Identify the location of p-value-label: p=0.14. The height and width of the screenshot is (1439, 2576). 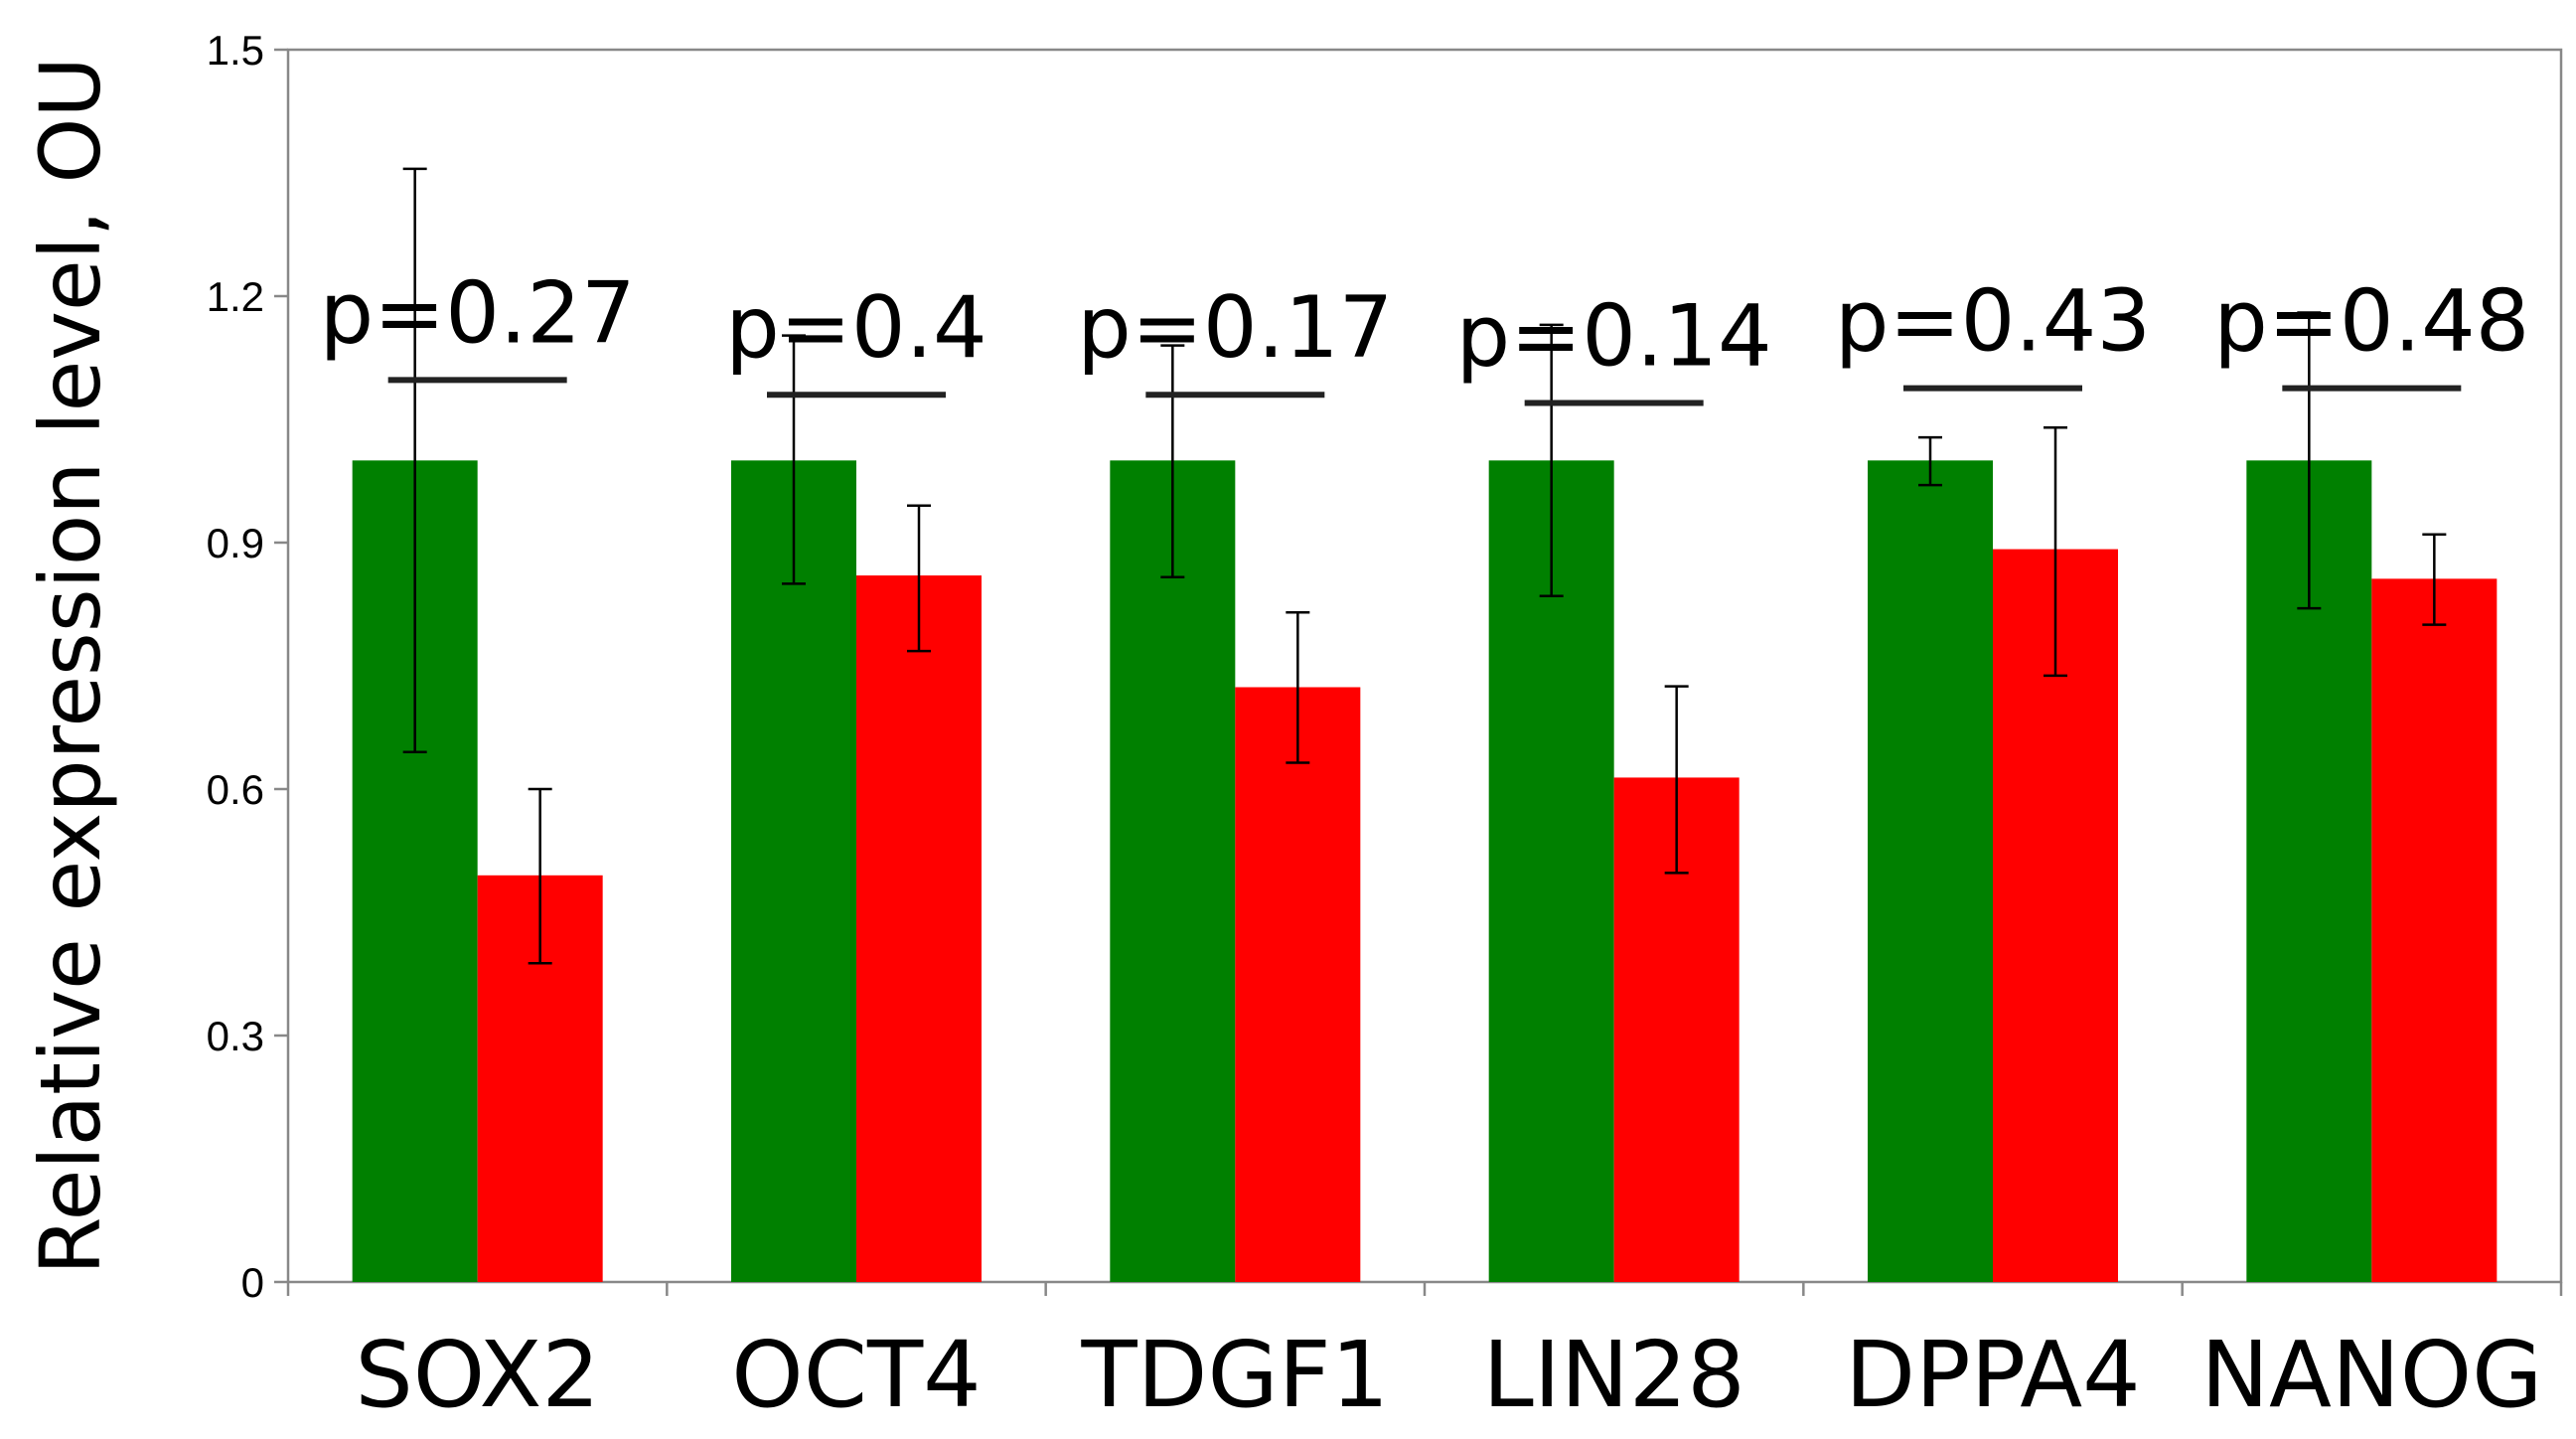
(1614, 336).